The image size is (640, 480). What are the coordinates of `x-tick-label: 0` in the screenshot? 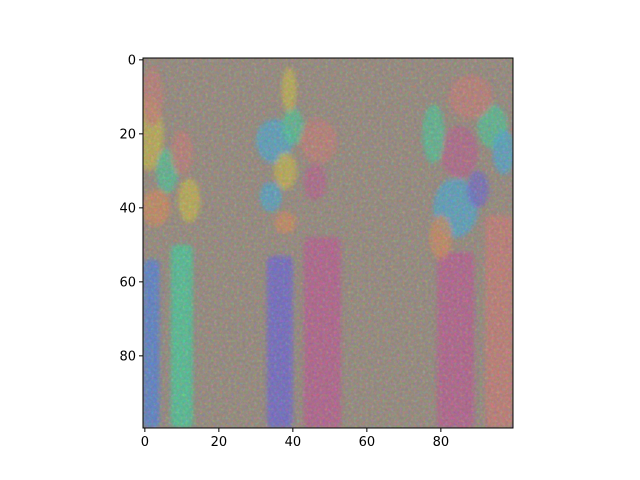 It's located at (145, 442).